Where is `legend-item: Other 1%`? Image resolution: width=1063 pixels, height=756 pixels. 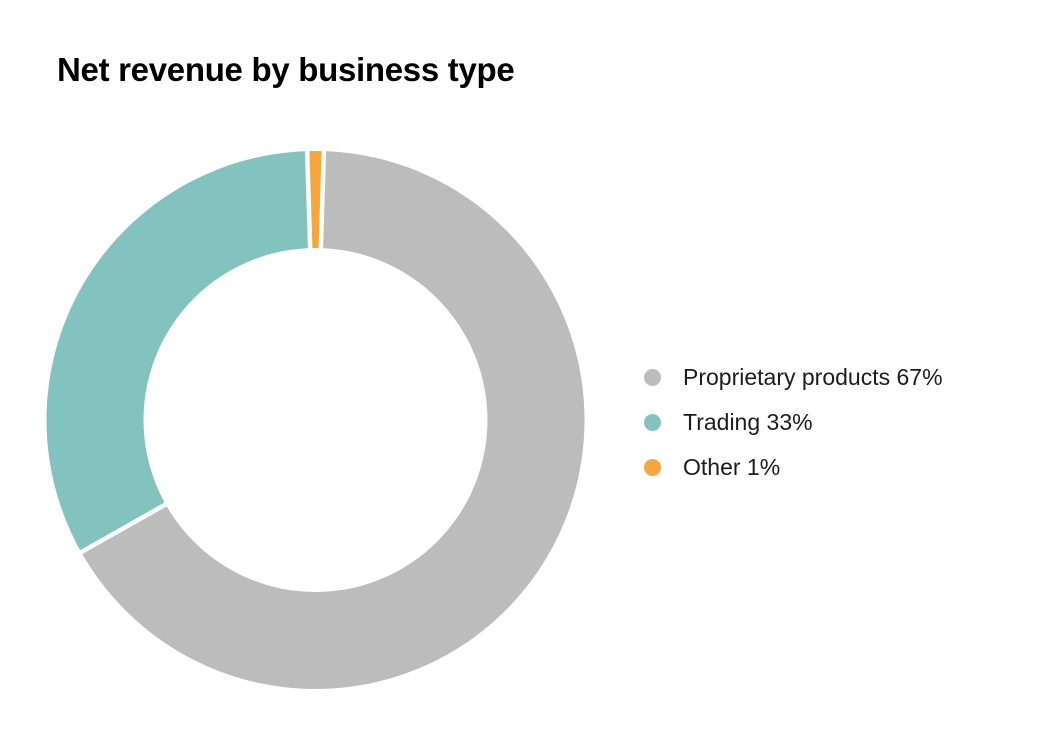
legend-item: Other 1% is located at coordinates (793, 467).